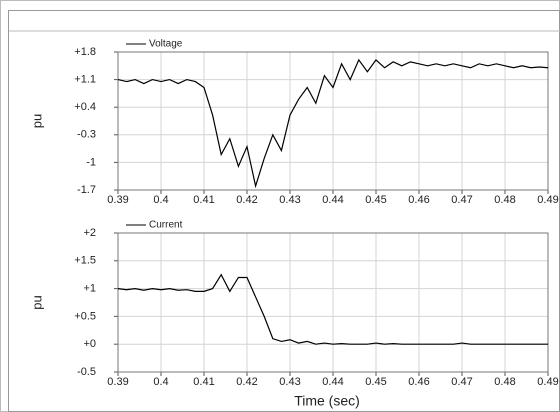 This screenshot has height=412, width=560. I want to click on y-tick-label: +1, so click(89, 289).